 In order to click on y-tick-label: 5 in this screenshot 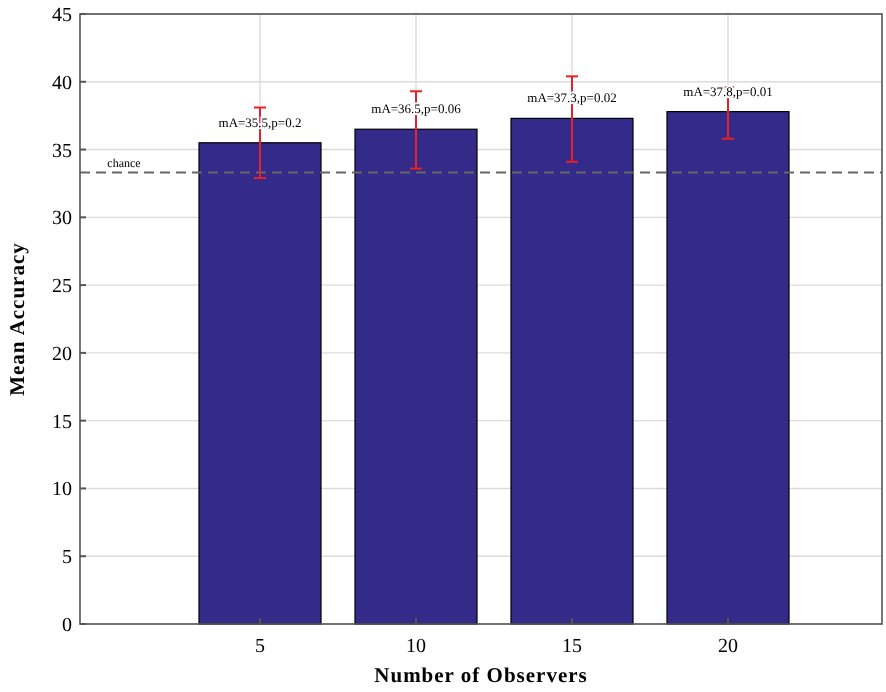, I will do `click(67, 558)`.